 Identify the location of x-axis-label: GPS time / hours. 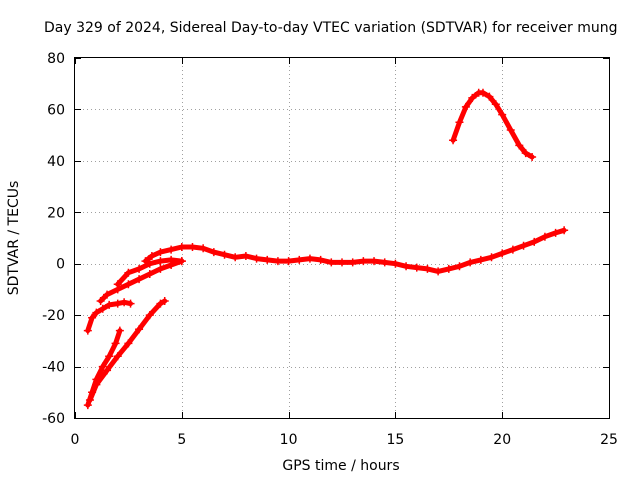
(340, 466).